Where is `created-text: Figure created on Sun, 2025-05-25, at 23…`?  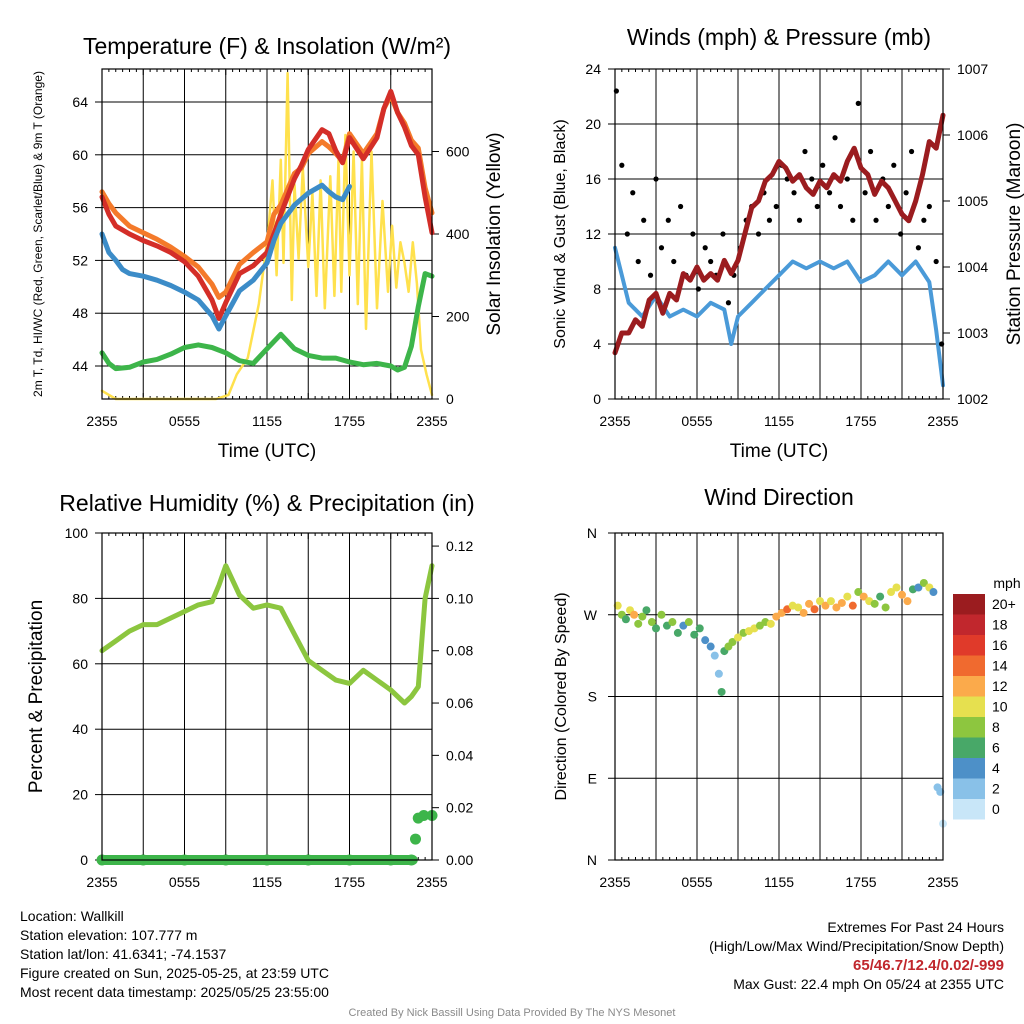 created-text: Figure created on Sun, 2025-05-25, at 23… is located at coordinates (174, 973).